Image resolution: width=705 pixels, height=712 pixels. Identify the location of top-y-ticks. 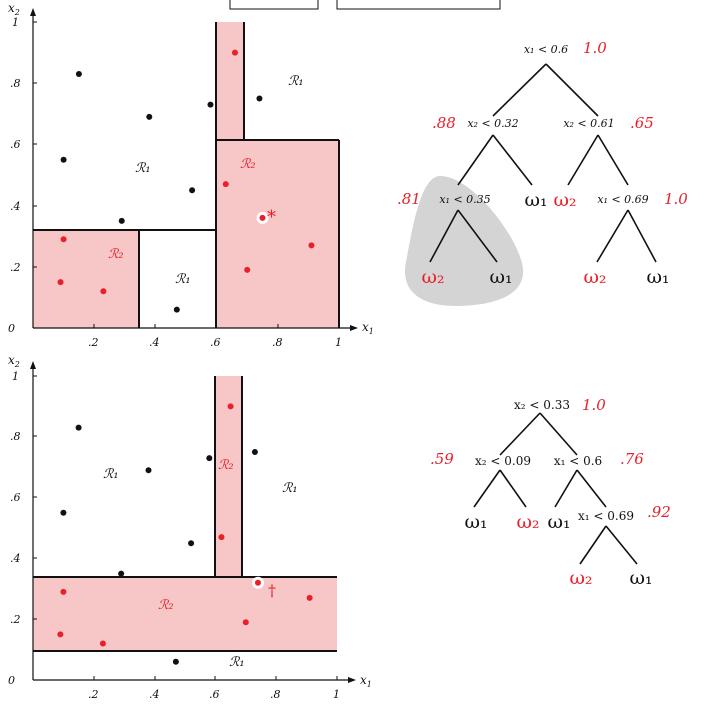
(35, 144).